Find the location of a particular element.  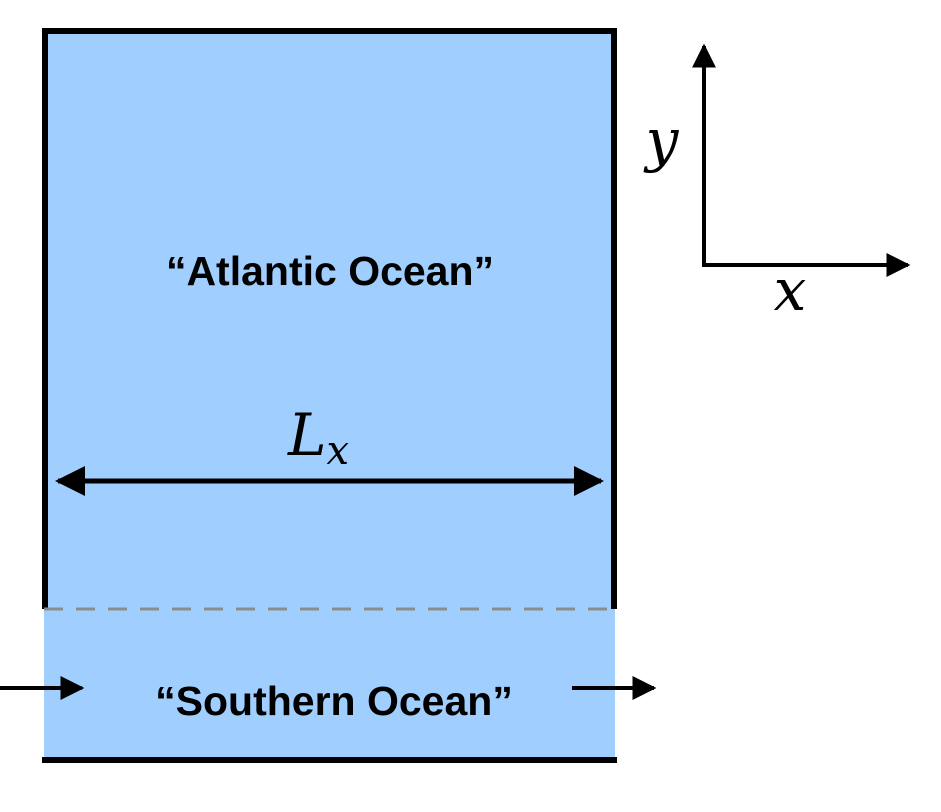

y-axis-label: y is located at coordinates (661, 140).